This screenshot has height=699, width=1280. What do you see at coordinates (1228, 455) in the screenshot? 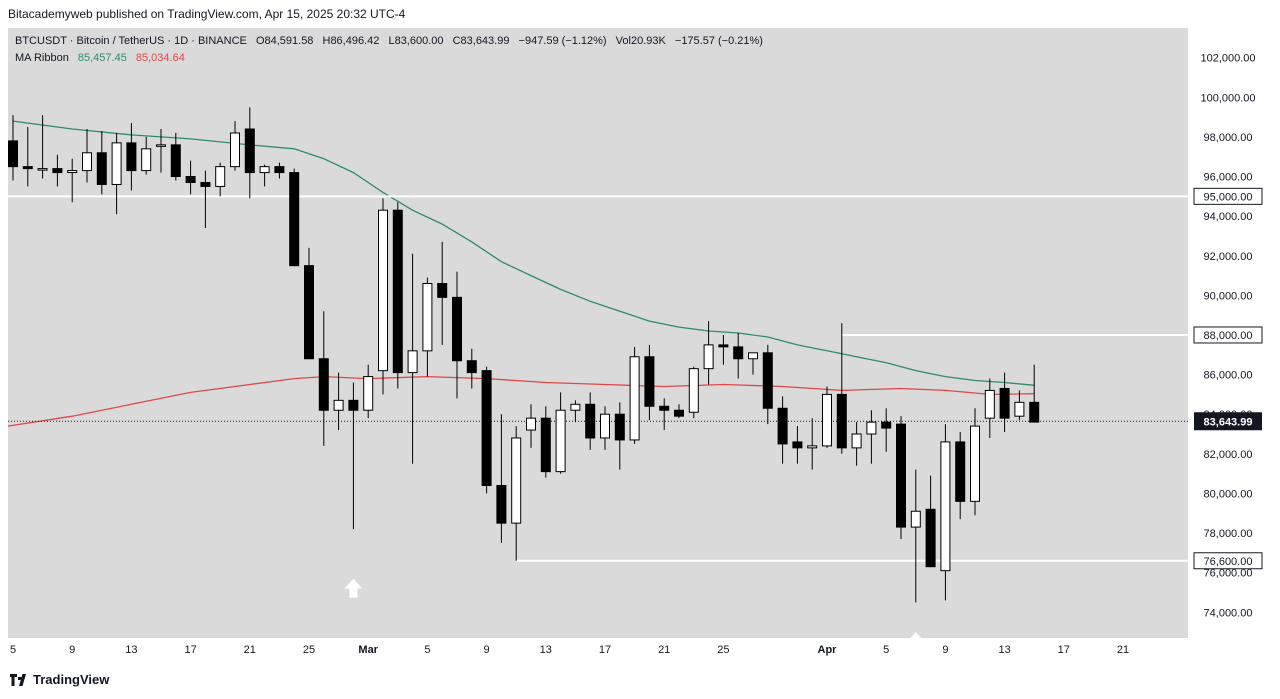
I see `price-tick-label: 82,000.00` at bounding box center [1228, 455].